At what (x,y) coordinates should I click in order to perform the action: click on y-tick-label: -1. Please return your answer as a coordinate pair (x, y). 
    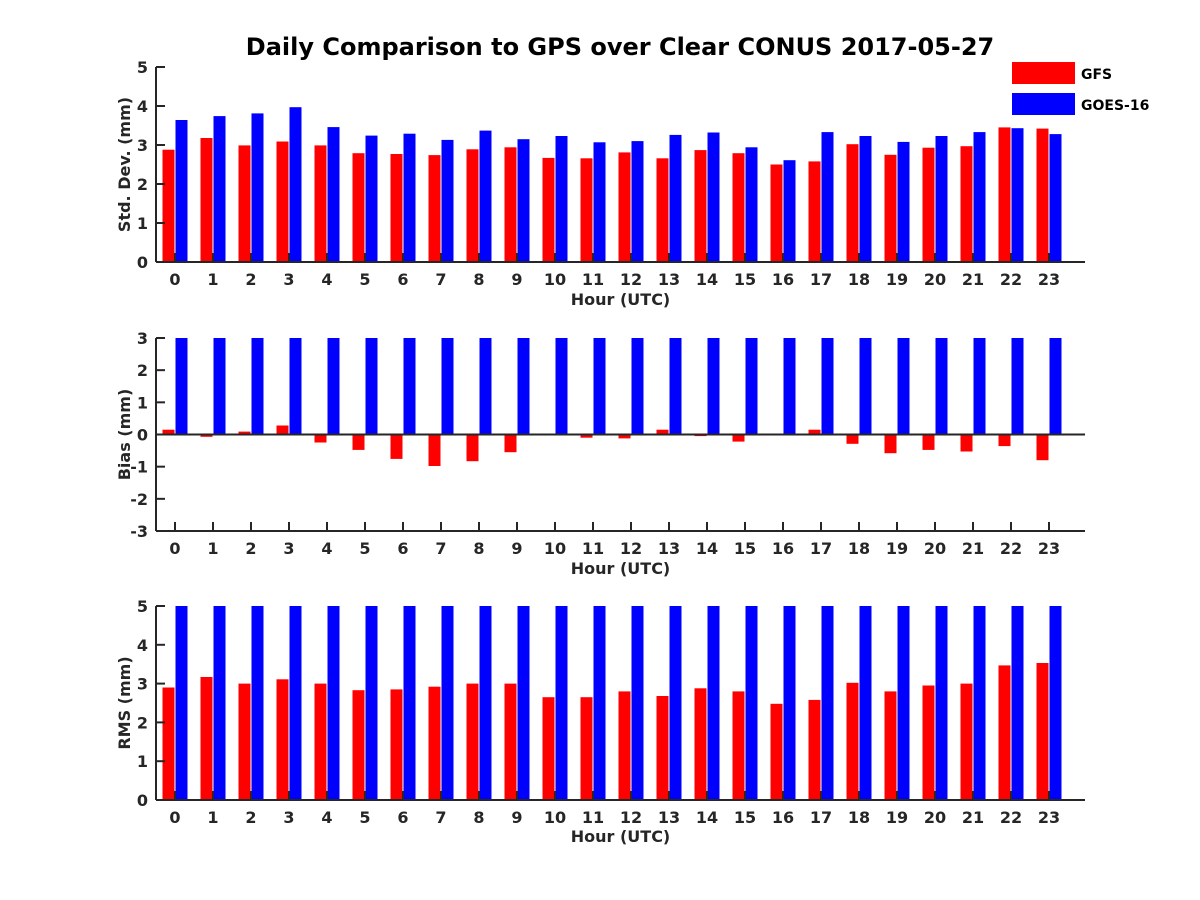
    Looking at the image, I should click on (139, 467).